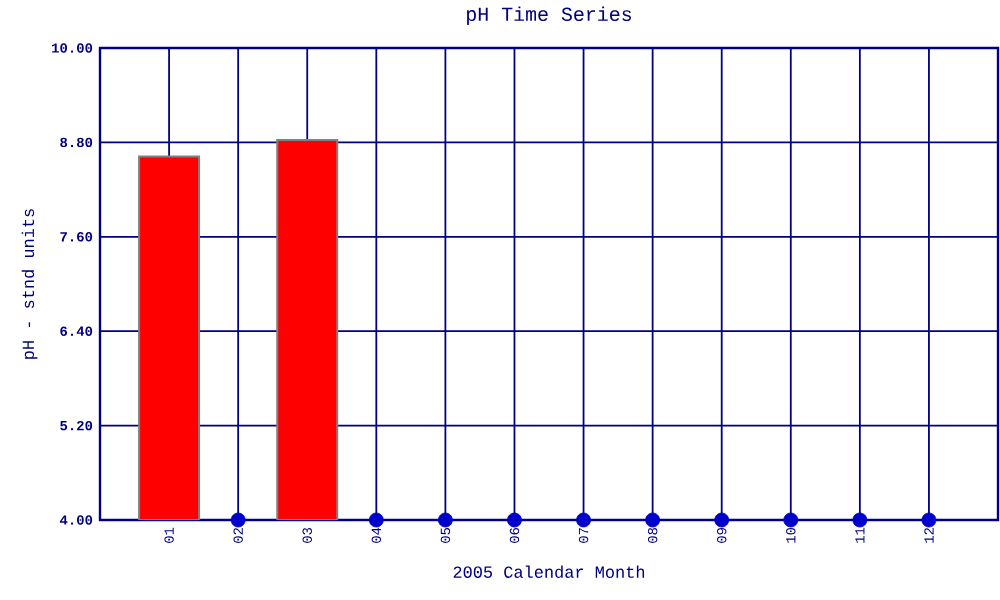  What do you see at coordinates (549, 571) in the screenshot?
I see `x-axis-title: 2005 Calendar Month` at bounding box center [549, 571].